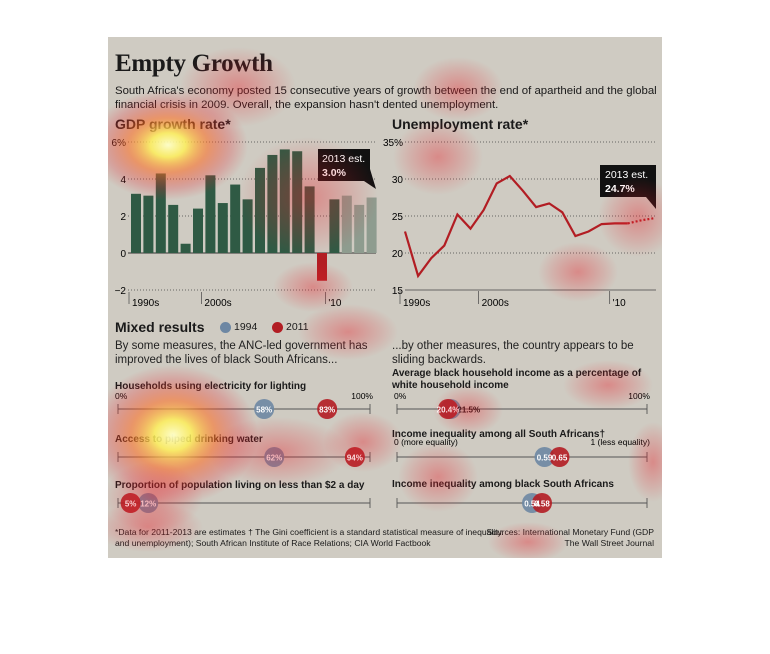  What do you see at coordinates (468, 410) in the screenshot?
I see `indicator-value-label-1994: 21.5%` at bounding box center [468, 410].